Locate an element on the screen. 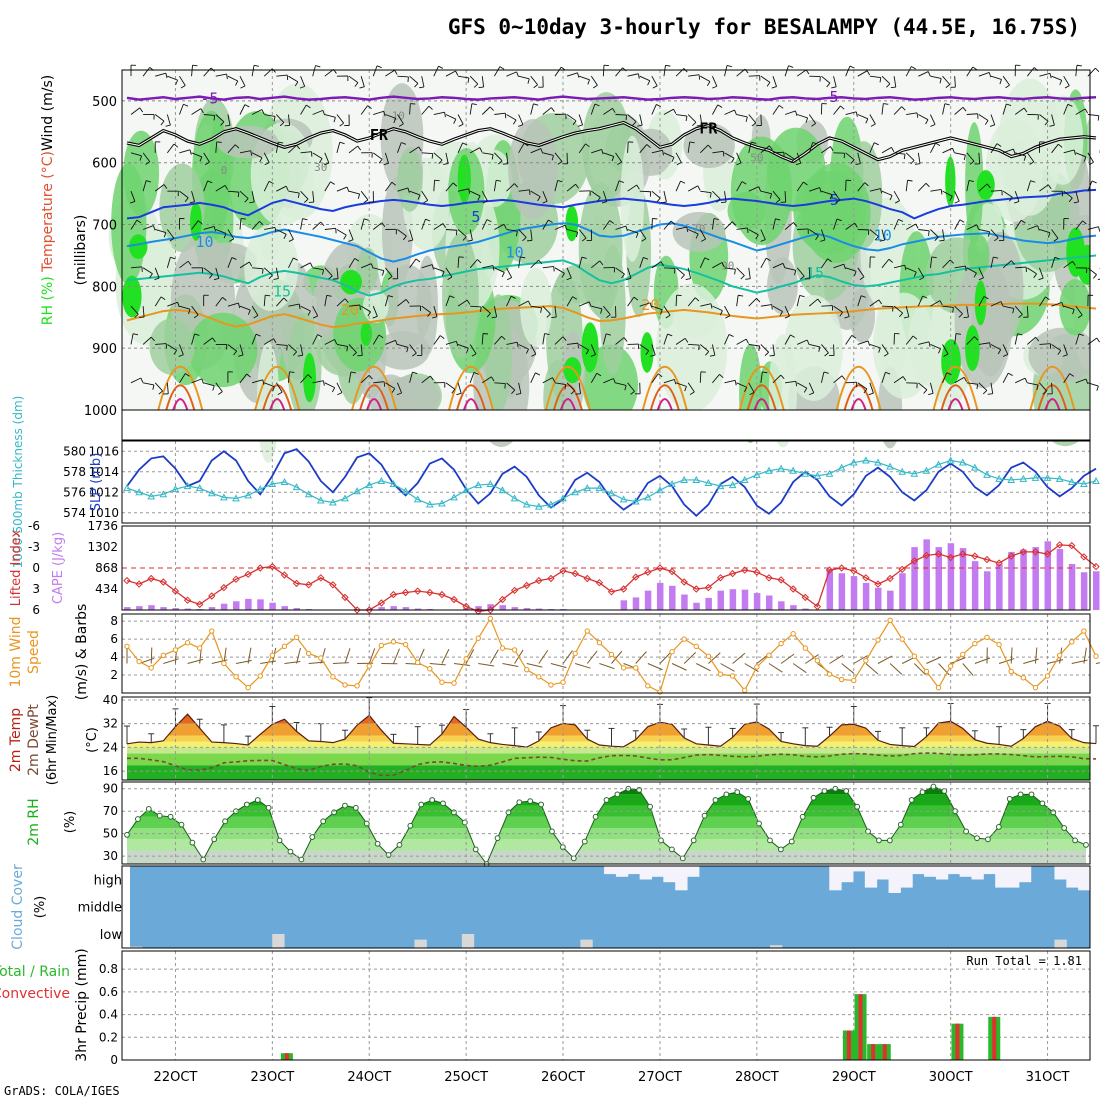 The width and height of the screenshot is (1100, 1100). low-cloud-bar is located at coordinates (468, 941).